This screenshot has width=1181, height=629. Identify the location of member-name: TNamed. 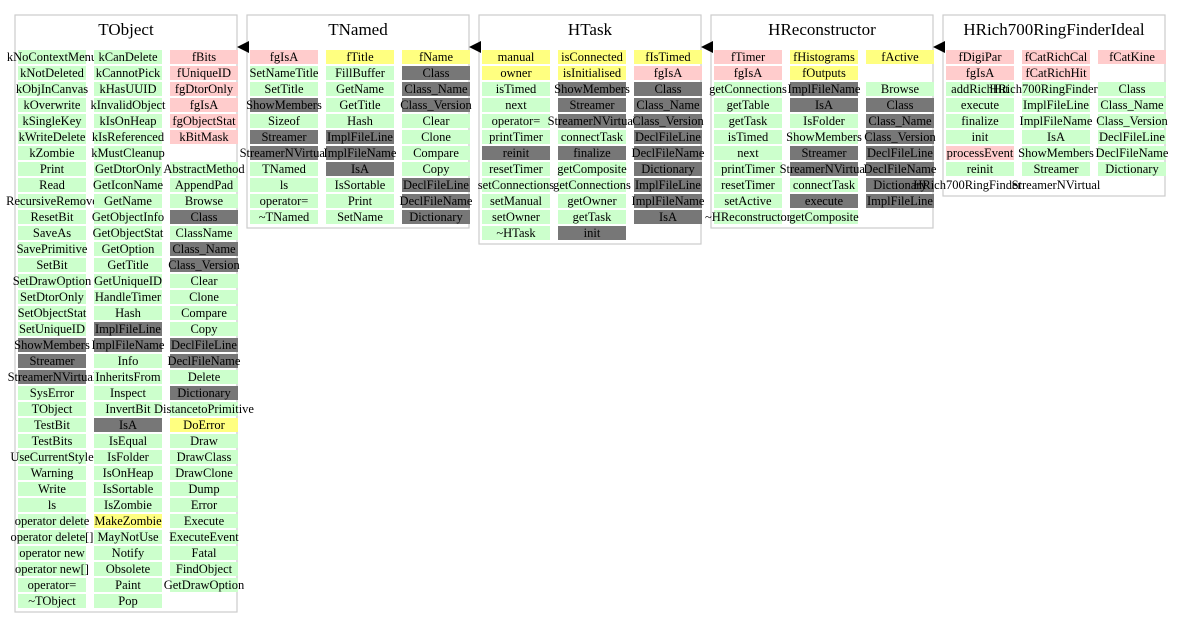
(284, 169).